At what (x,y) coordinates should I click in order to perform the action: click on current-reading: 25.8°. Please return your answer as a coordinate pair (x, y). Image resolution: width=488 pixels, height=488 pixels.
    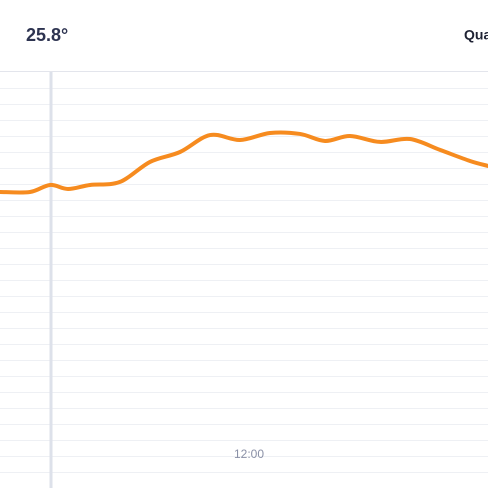
    Looking at the image, I should click on (47, 35).